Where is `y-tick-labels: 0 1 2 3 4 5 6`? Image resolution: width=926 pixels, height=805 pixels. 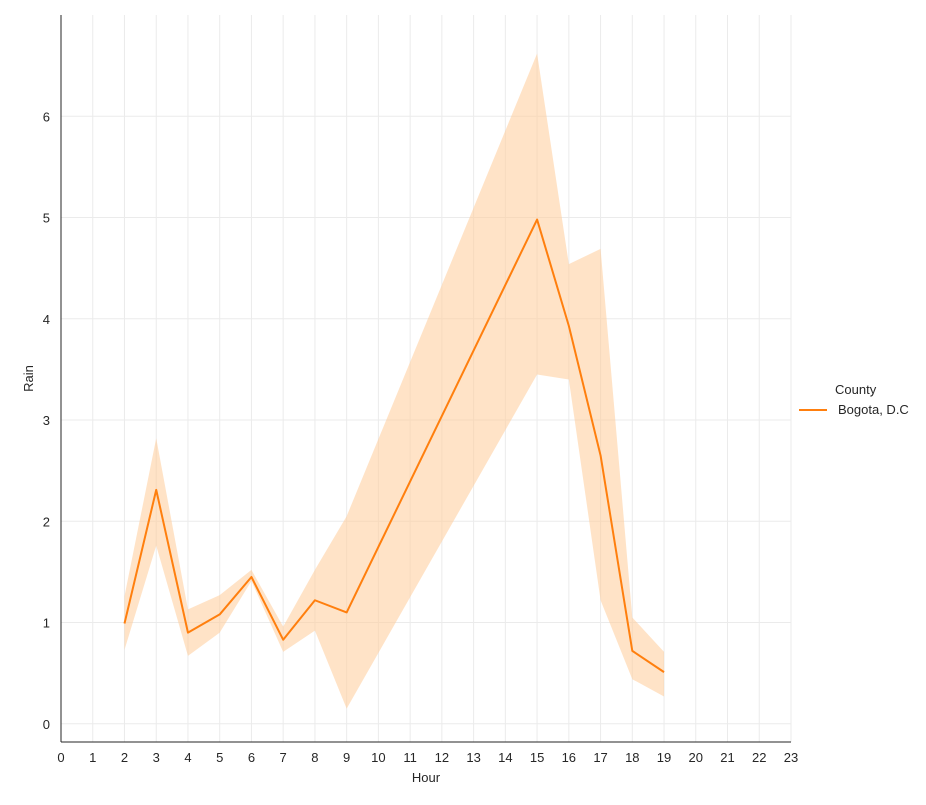
y-tick-labels: 0 1 2 3 4 5 6 is located at coordinates (46, 420).